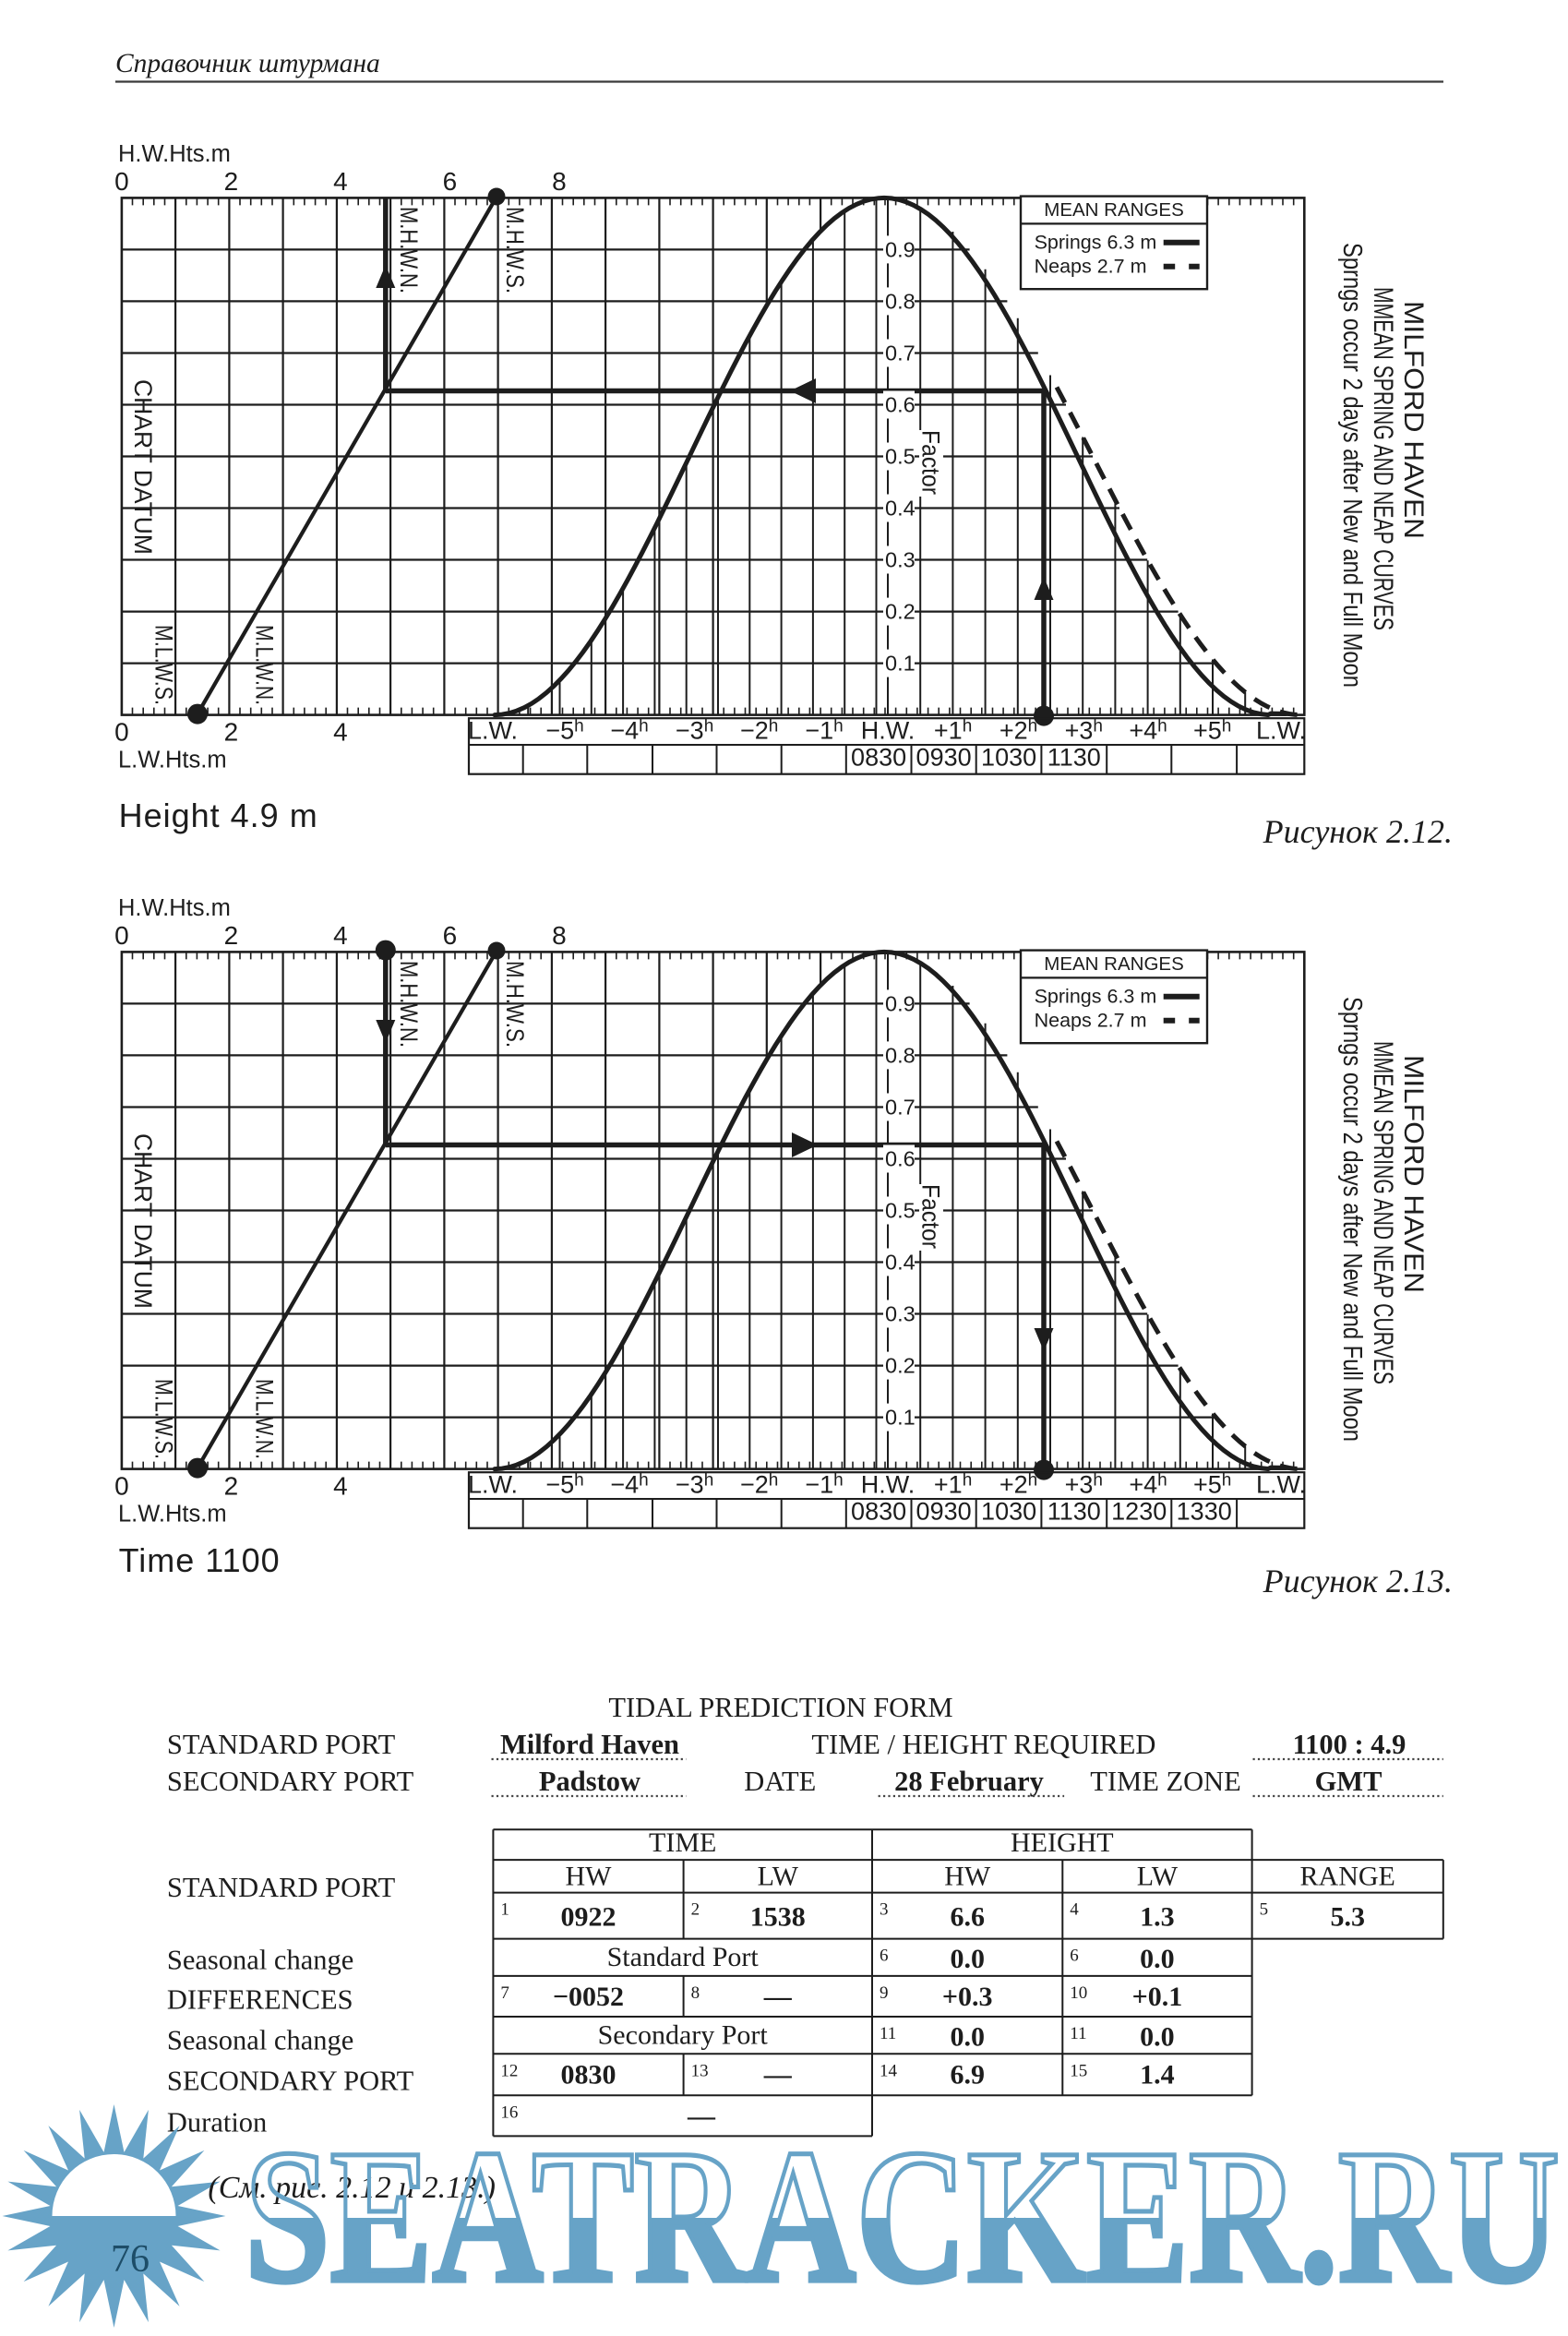 The width and height of the screenshot is (1568, 2336). What do you see at coordinates (247, 63) in the screenshot?
I see `svg-text: Справочник штурмана` at bounding box center [247, 63].